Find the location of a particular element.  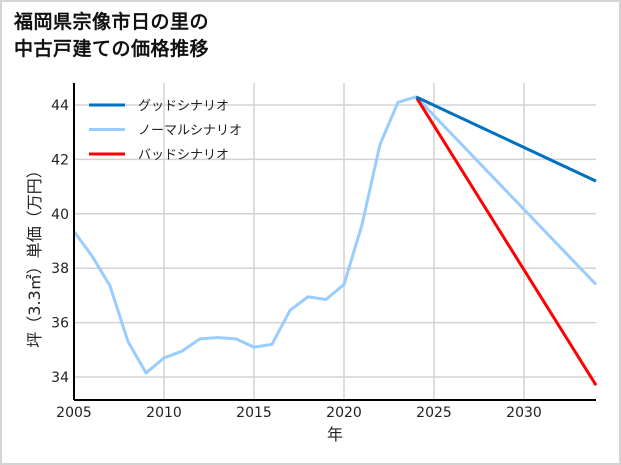

good-scenario-line is located at coordinates (506, 139).